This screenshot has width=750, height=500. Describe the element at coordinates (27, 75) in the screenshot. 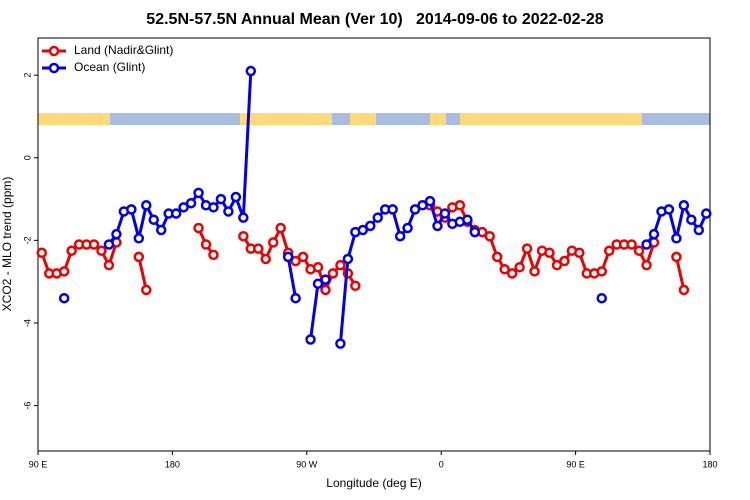

I see `y-tick-label: 2` at that location.